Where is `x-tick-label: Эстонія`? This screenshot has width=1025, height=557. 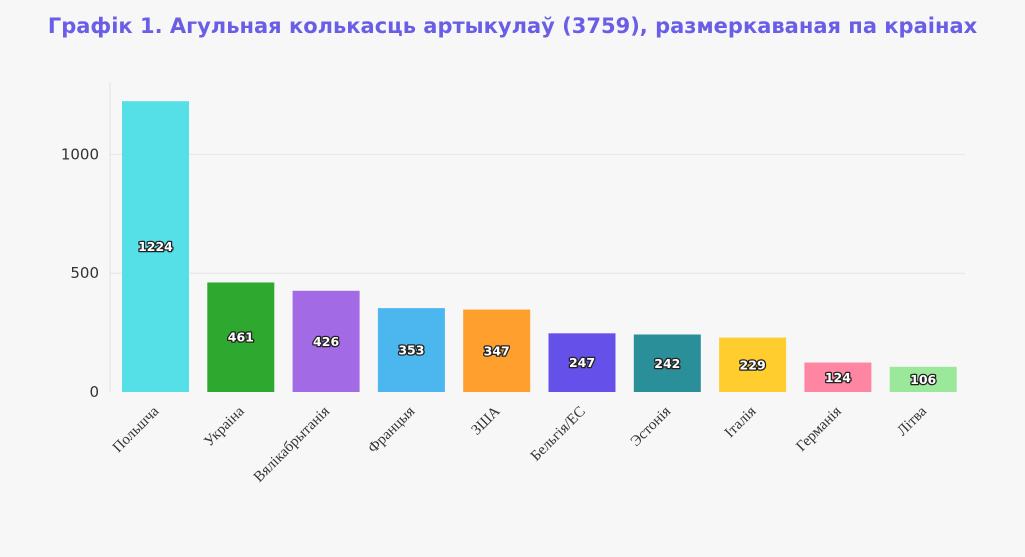 x-tick-label: Эстонія is located at coordinates (651, 426).